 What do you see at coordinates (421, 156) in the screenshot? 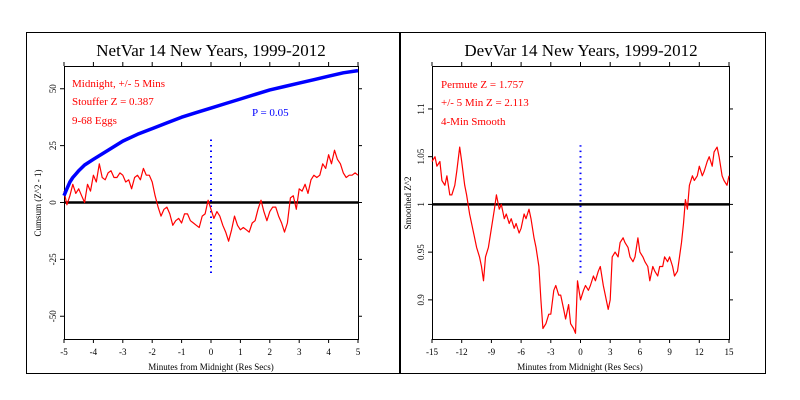
I see `y-tick-label: 1.05` at bounding box center [421, 156].